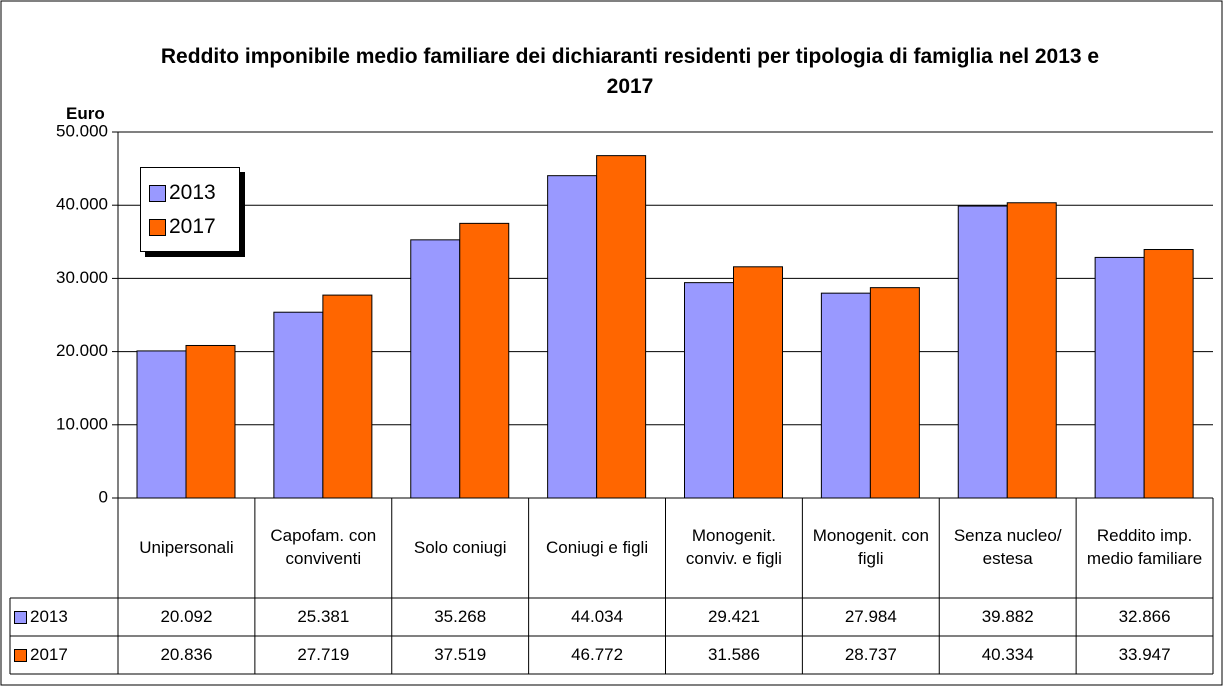  I want to click on x-tick-label: Capofam. con conviventi, so click(323, 547).